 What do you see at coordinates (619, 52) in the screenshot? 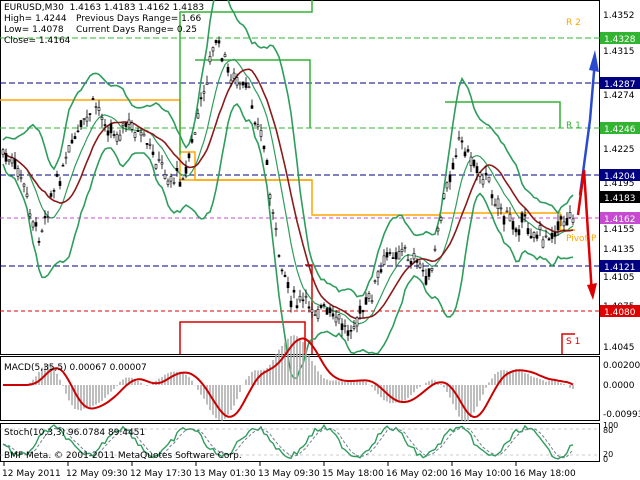
I see `price-axis-label: 1.4315` at bounding box center [619, 52].